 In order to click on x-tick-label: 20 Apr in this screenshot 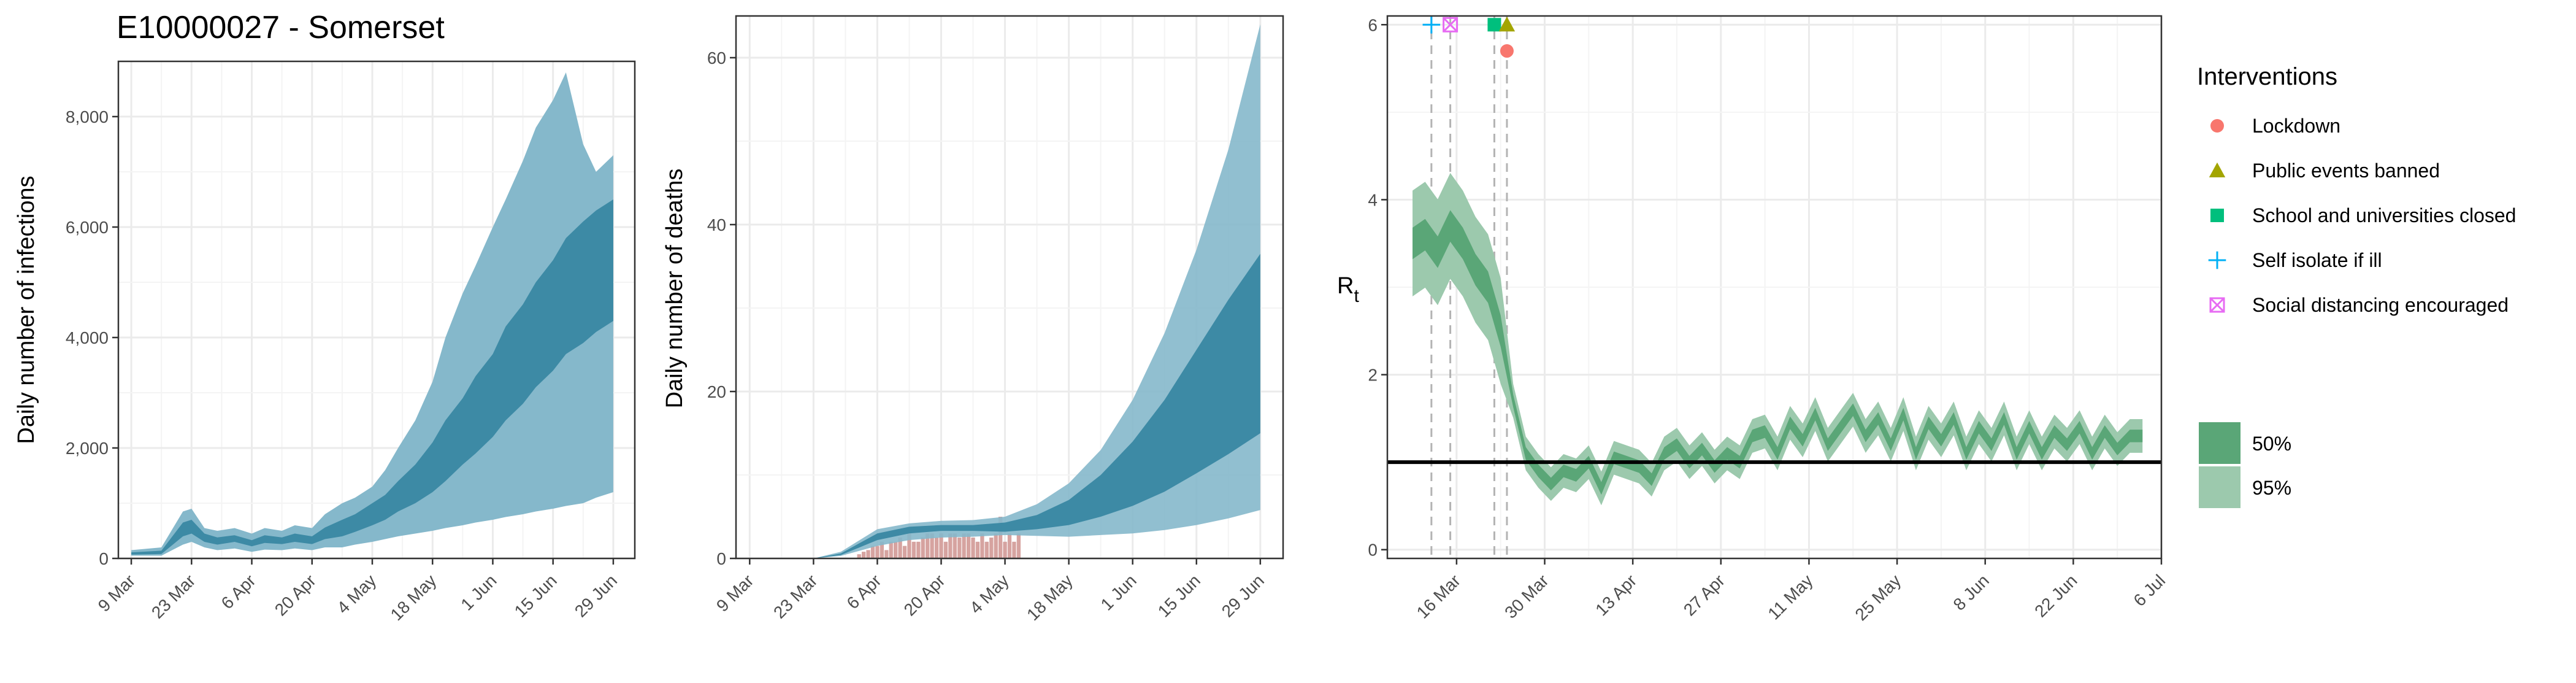, I will do `click(924, 595)`.